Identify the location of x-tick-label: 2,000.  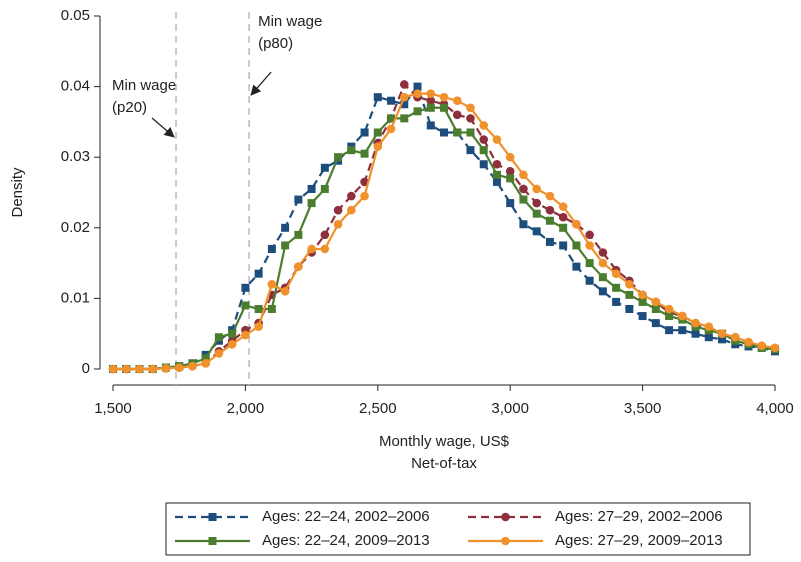
(246, 408).